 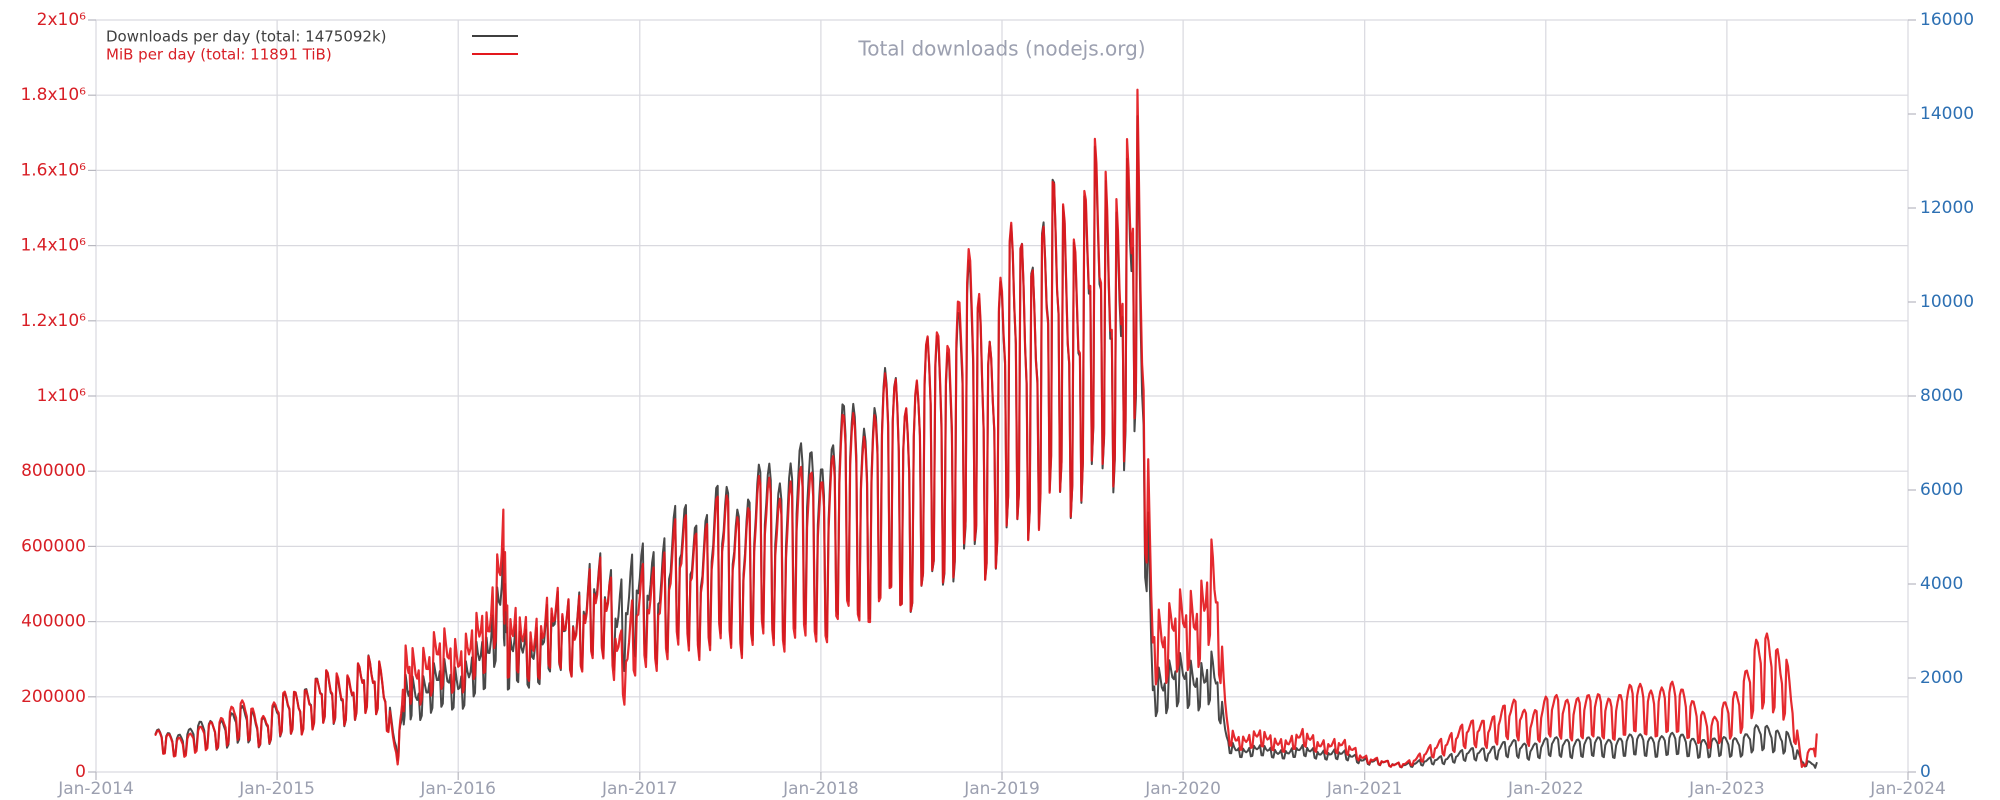 What do you see at coordinates (1941, 490) in the screenshot?
I see `right-axis-tick-label: 6000` at bounding box center [1941, 490].